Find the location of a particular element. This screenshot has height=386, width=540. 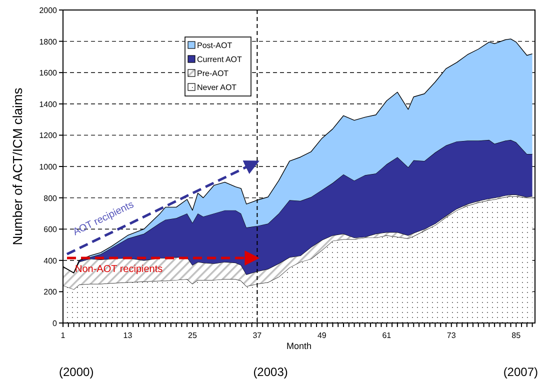

y-tick-label: 400 is located at coordinates (51, 261).